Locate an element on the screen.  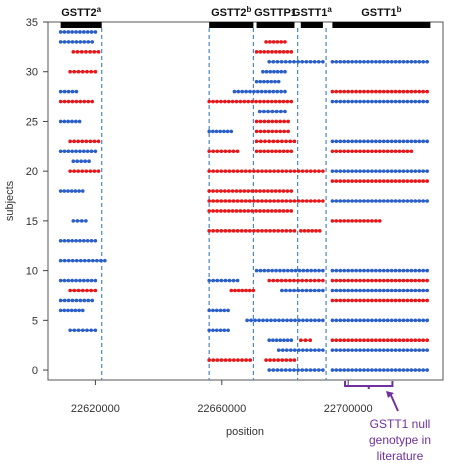
y-tick-label: 25 is located at coordinates (32, 122).